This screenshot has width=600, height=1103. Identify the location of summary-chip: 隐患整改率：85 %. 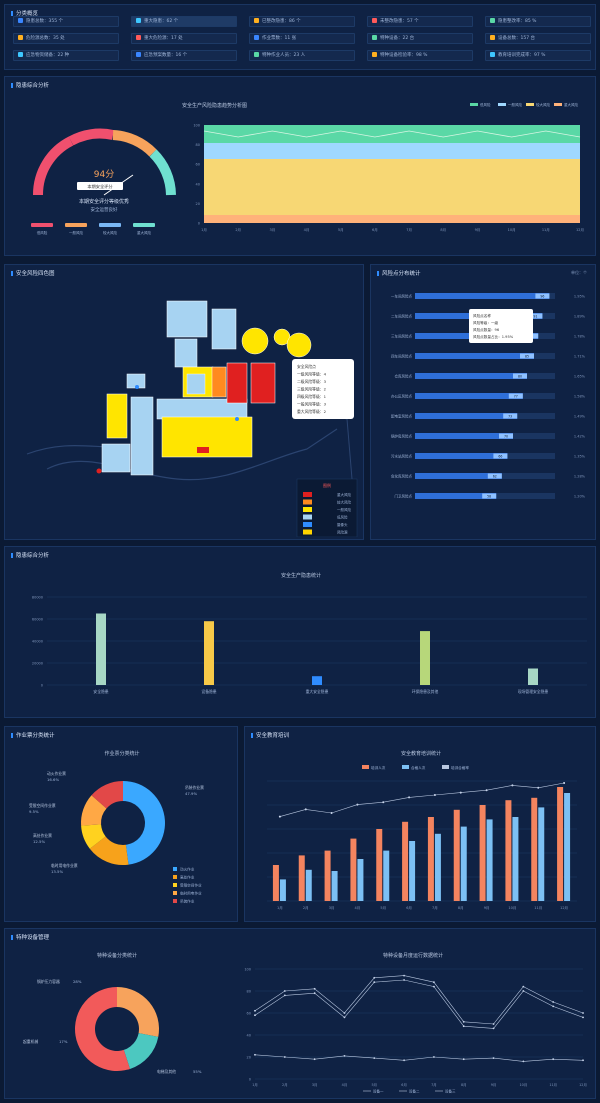
(538, 21).